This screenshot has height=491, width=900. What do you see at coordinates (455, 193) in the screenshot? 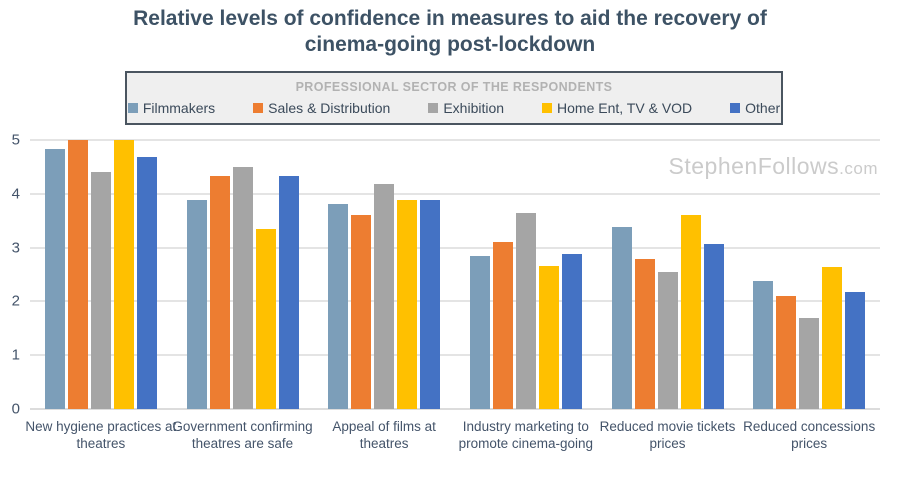
I see `gridline-y4` at bounding box center [455, 193].